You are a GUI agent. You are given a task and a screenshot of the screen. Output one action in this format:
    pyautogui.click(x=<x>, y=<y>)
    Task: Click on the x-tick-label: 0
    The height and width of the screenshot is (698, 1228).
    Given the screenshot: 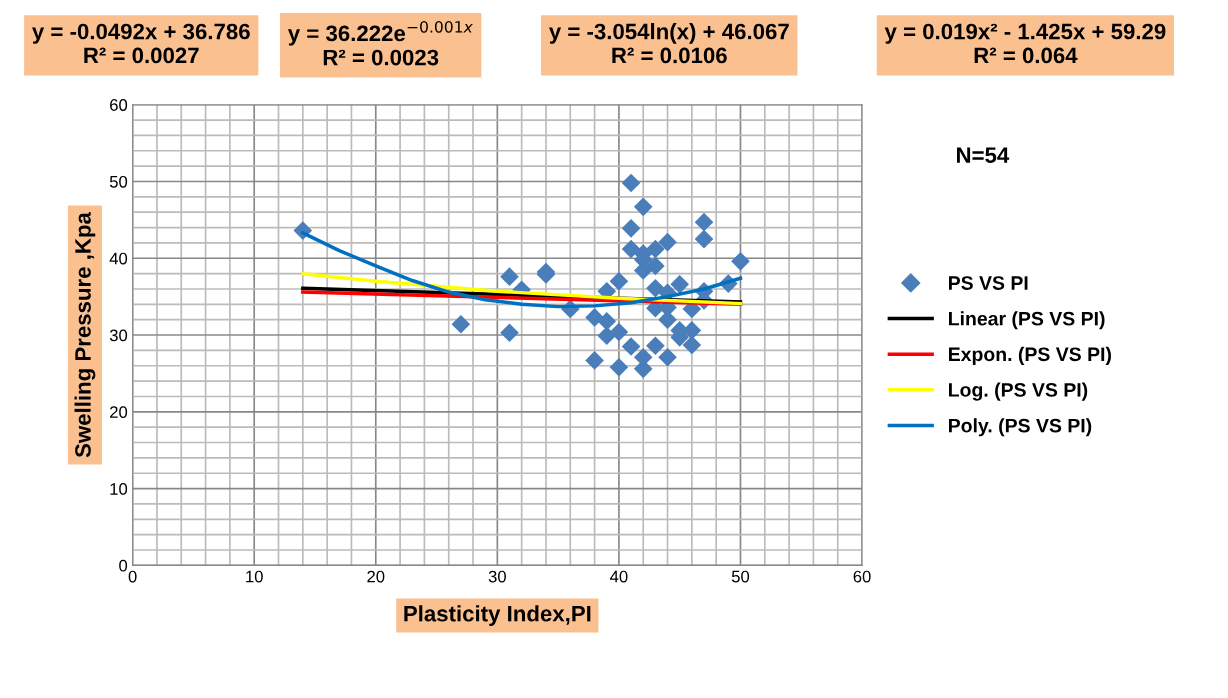 What is the action you would take?
    pyautogui.click(x=132, y=576)
    